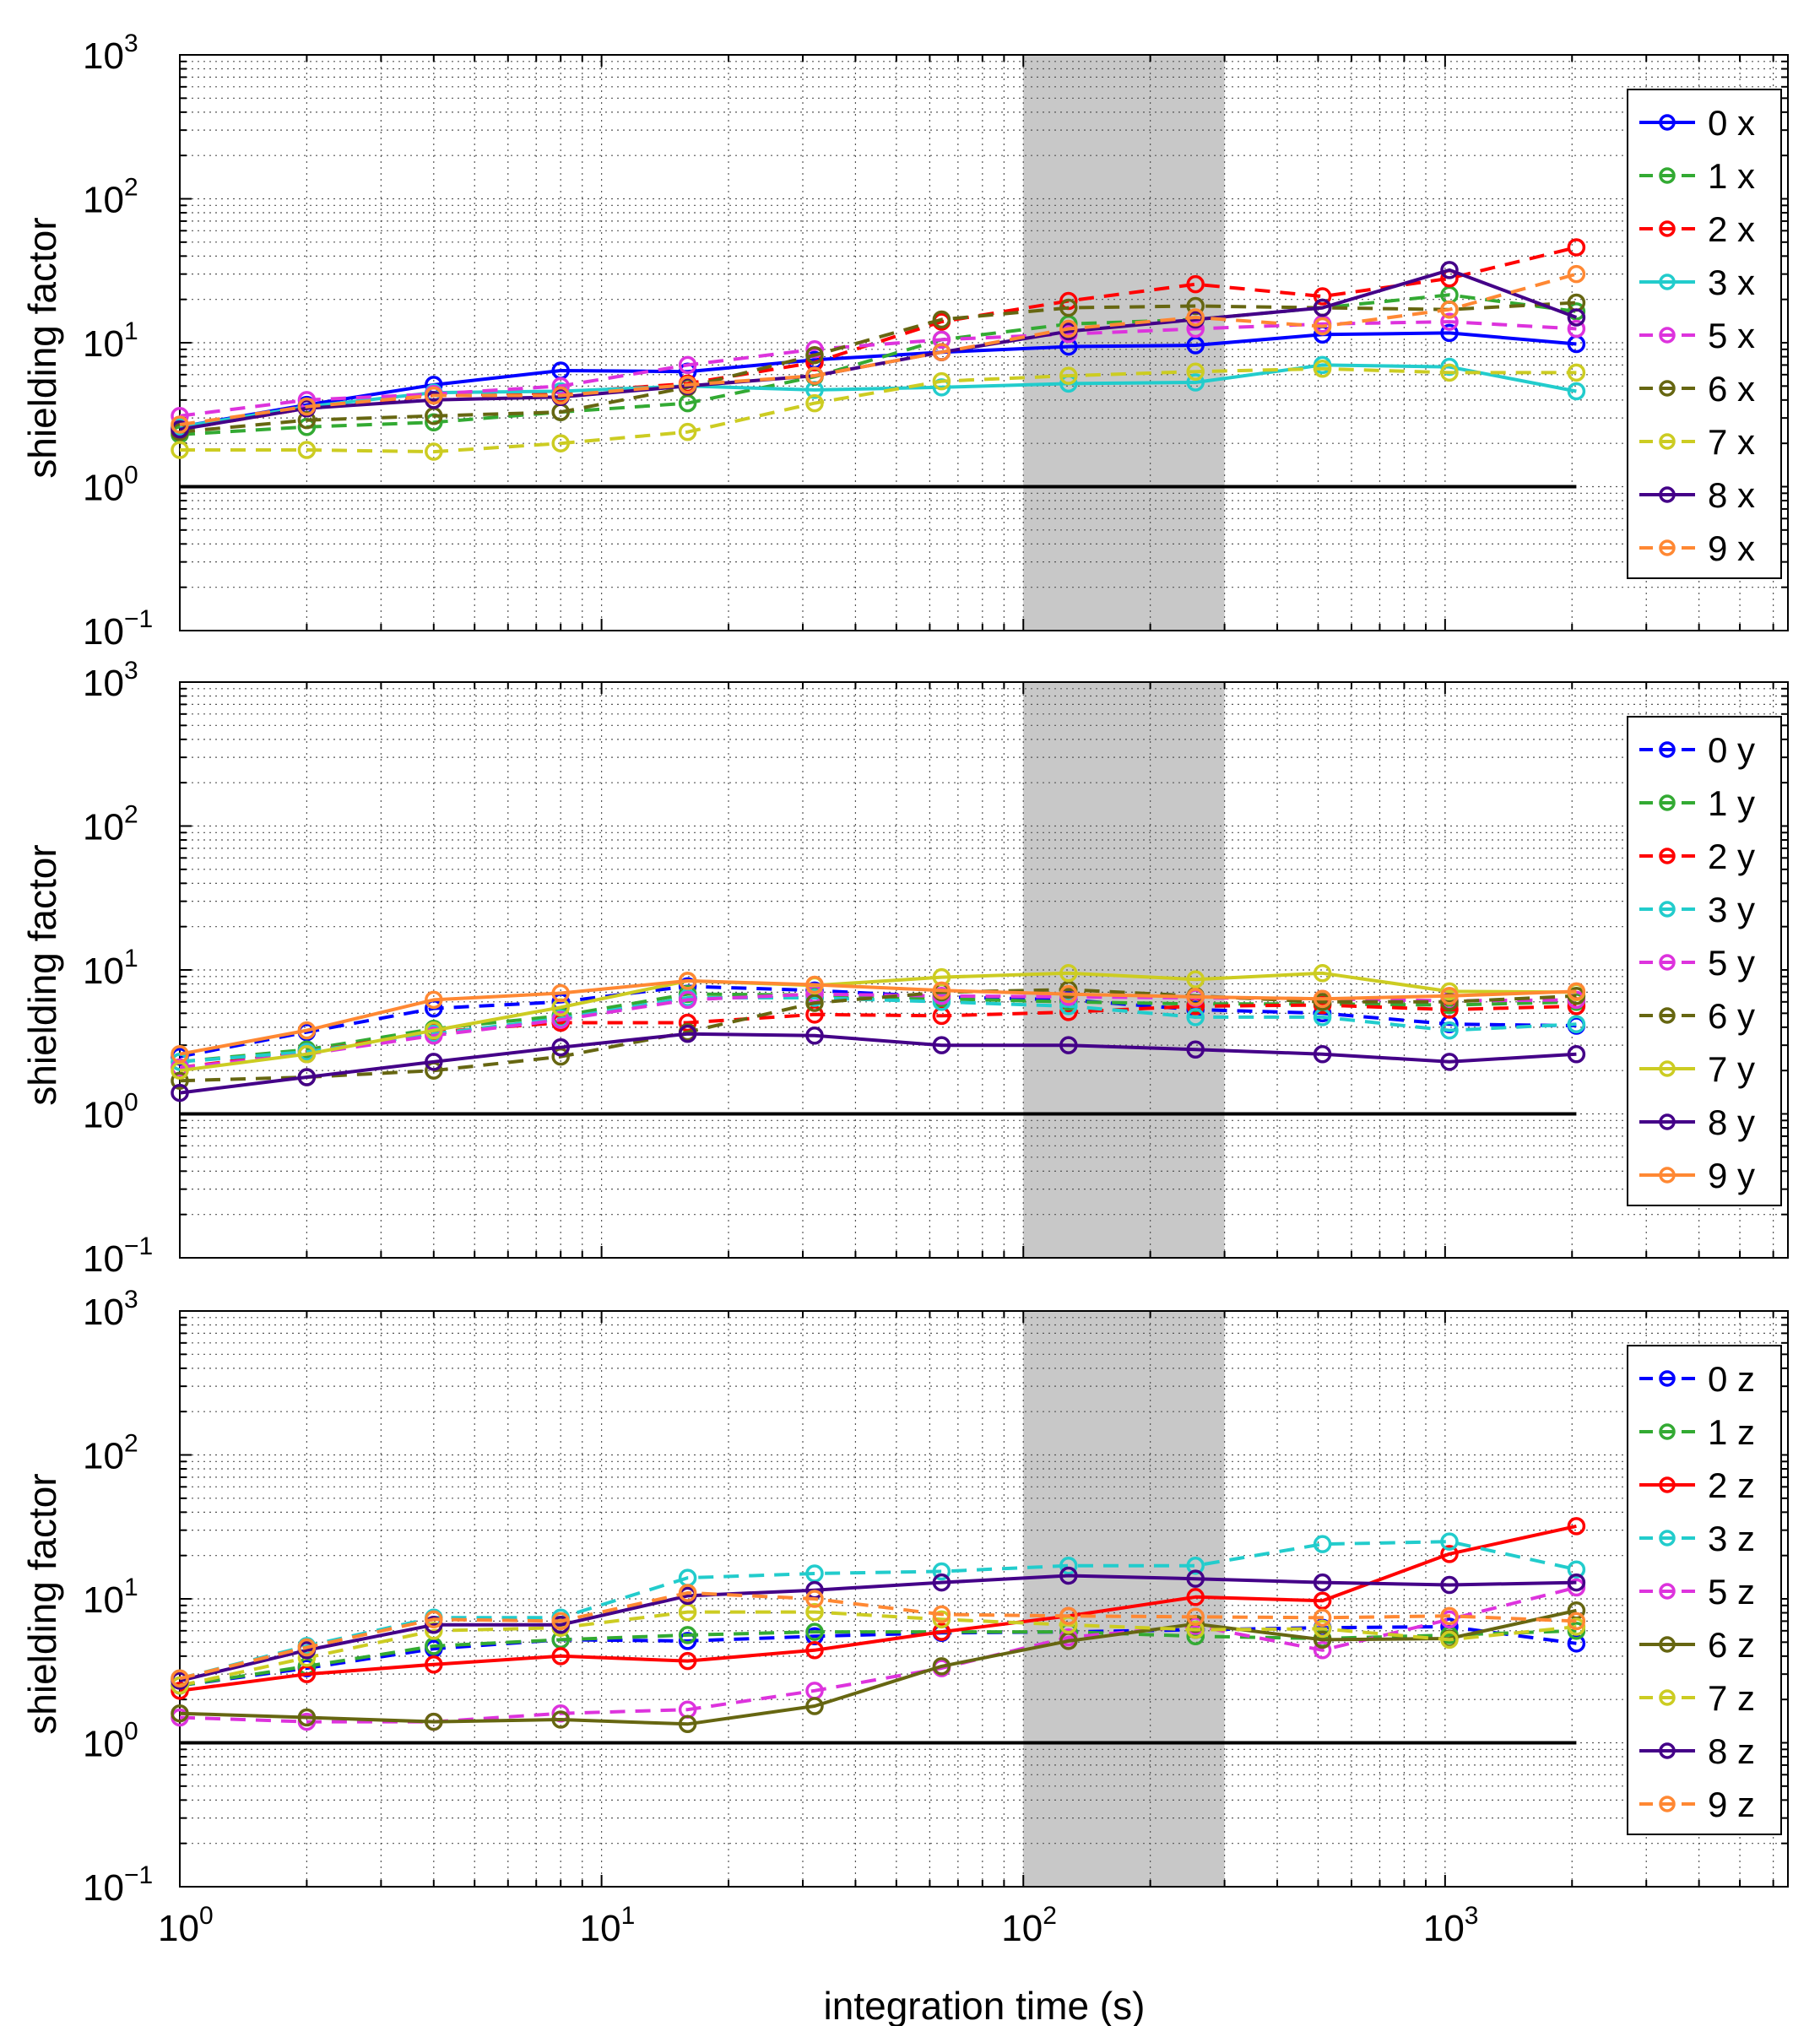  I want to click on legend-label: 7 z, so click(1731, 1698).